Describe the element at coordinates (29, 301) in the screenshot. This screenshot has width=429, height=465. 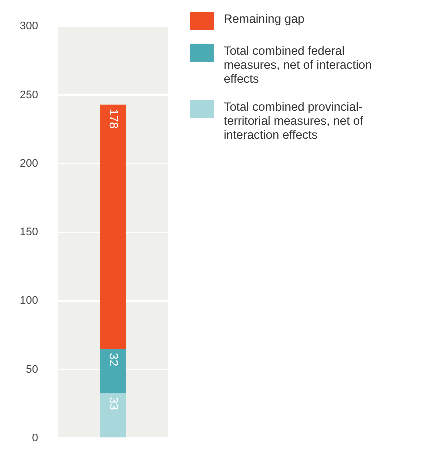
I see `y-tick-label: 100` at that location.